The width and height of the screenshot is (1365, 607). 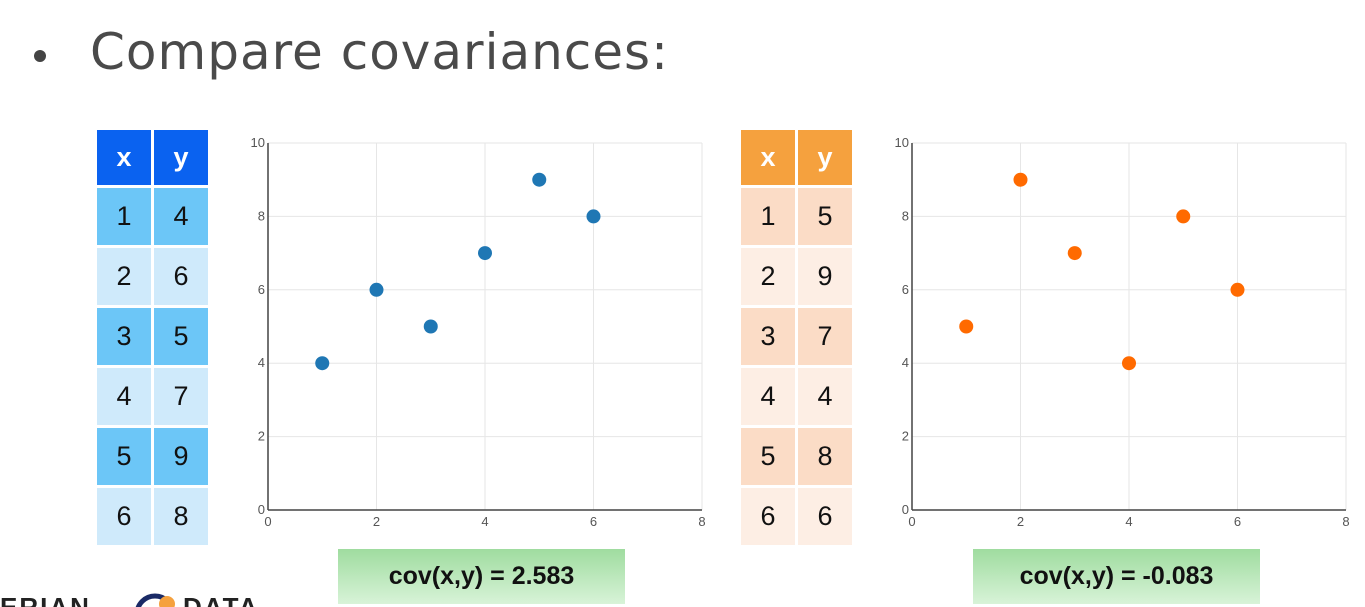 What do you see at coordinates (152, 276) in the screenshot?
I see `table-row: 2 6` at bounding box center [152, 276].